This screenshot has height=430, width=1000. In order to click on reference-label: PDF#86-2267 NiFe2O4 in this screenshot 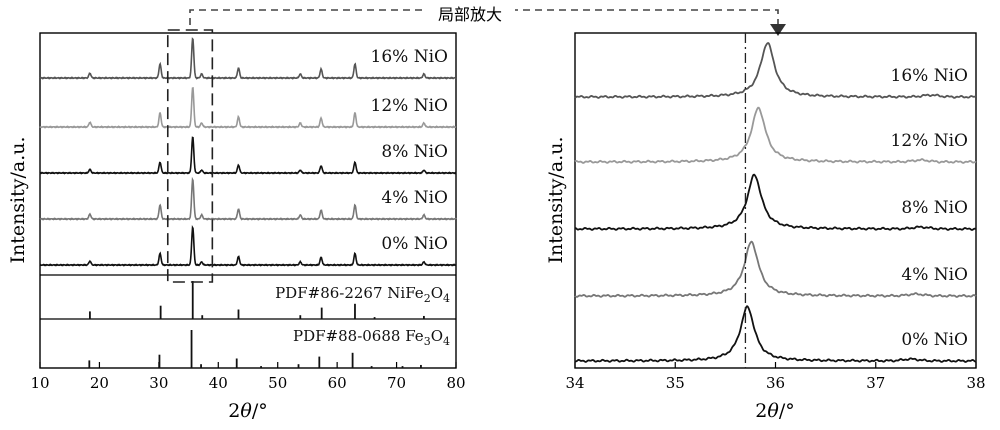, I will do `click(362, 294)`.